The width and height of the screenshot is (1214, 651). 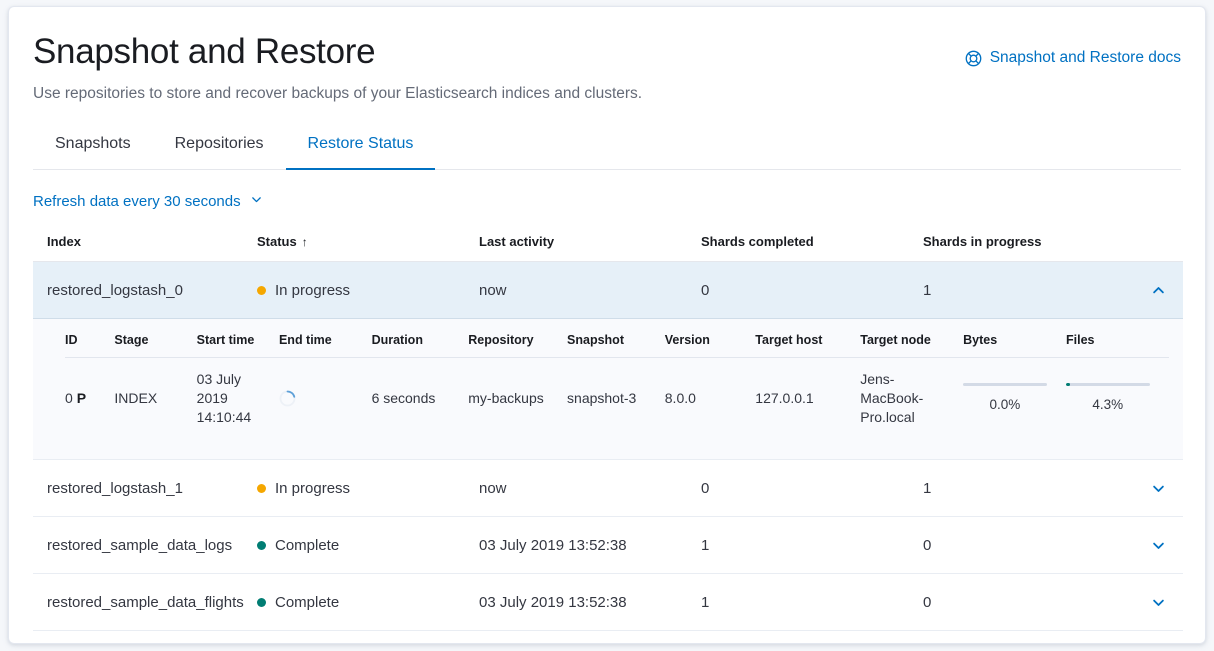 What do you see at coordinates (81, 398) in the screenshot?
I see `primary-shard-badge: P` at bounding box center [81, 398].